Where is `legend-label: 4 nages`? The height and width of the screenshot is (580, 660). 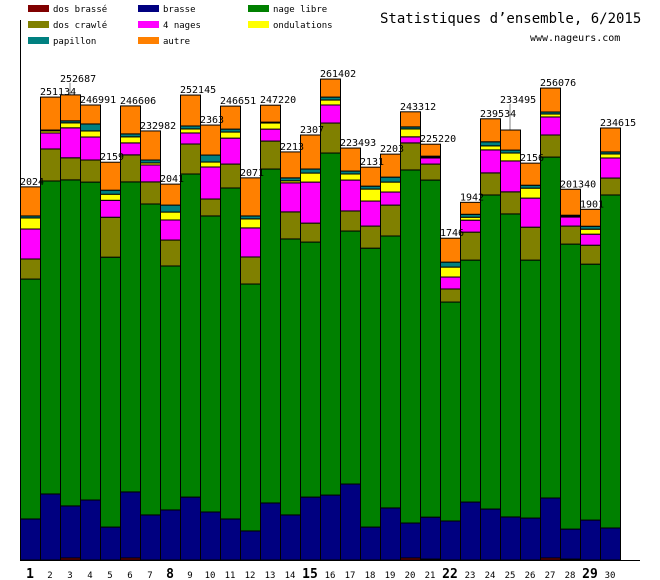
legend-label: 4 nages is located at coordinates (182, 26).